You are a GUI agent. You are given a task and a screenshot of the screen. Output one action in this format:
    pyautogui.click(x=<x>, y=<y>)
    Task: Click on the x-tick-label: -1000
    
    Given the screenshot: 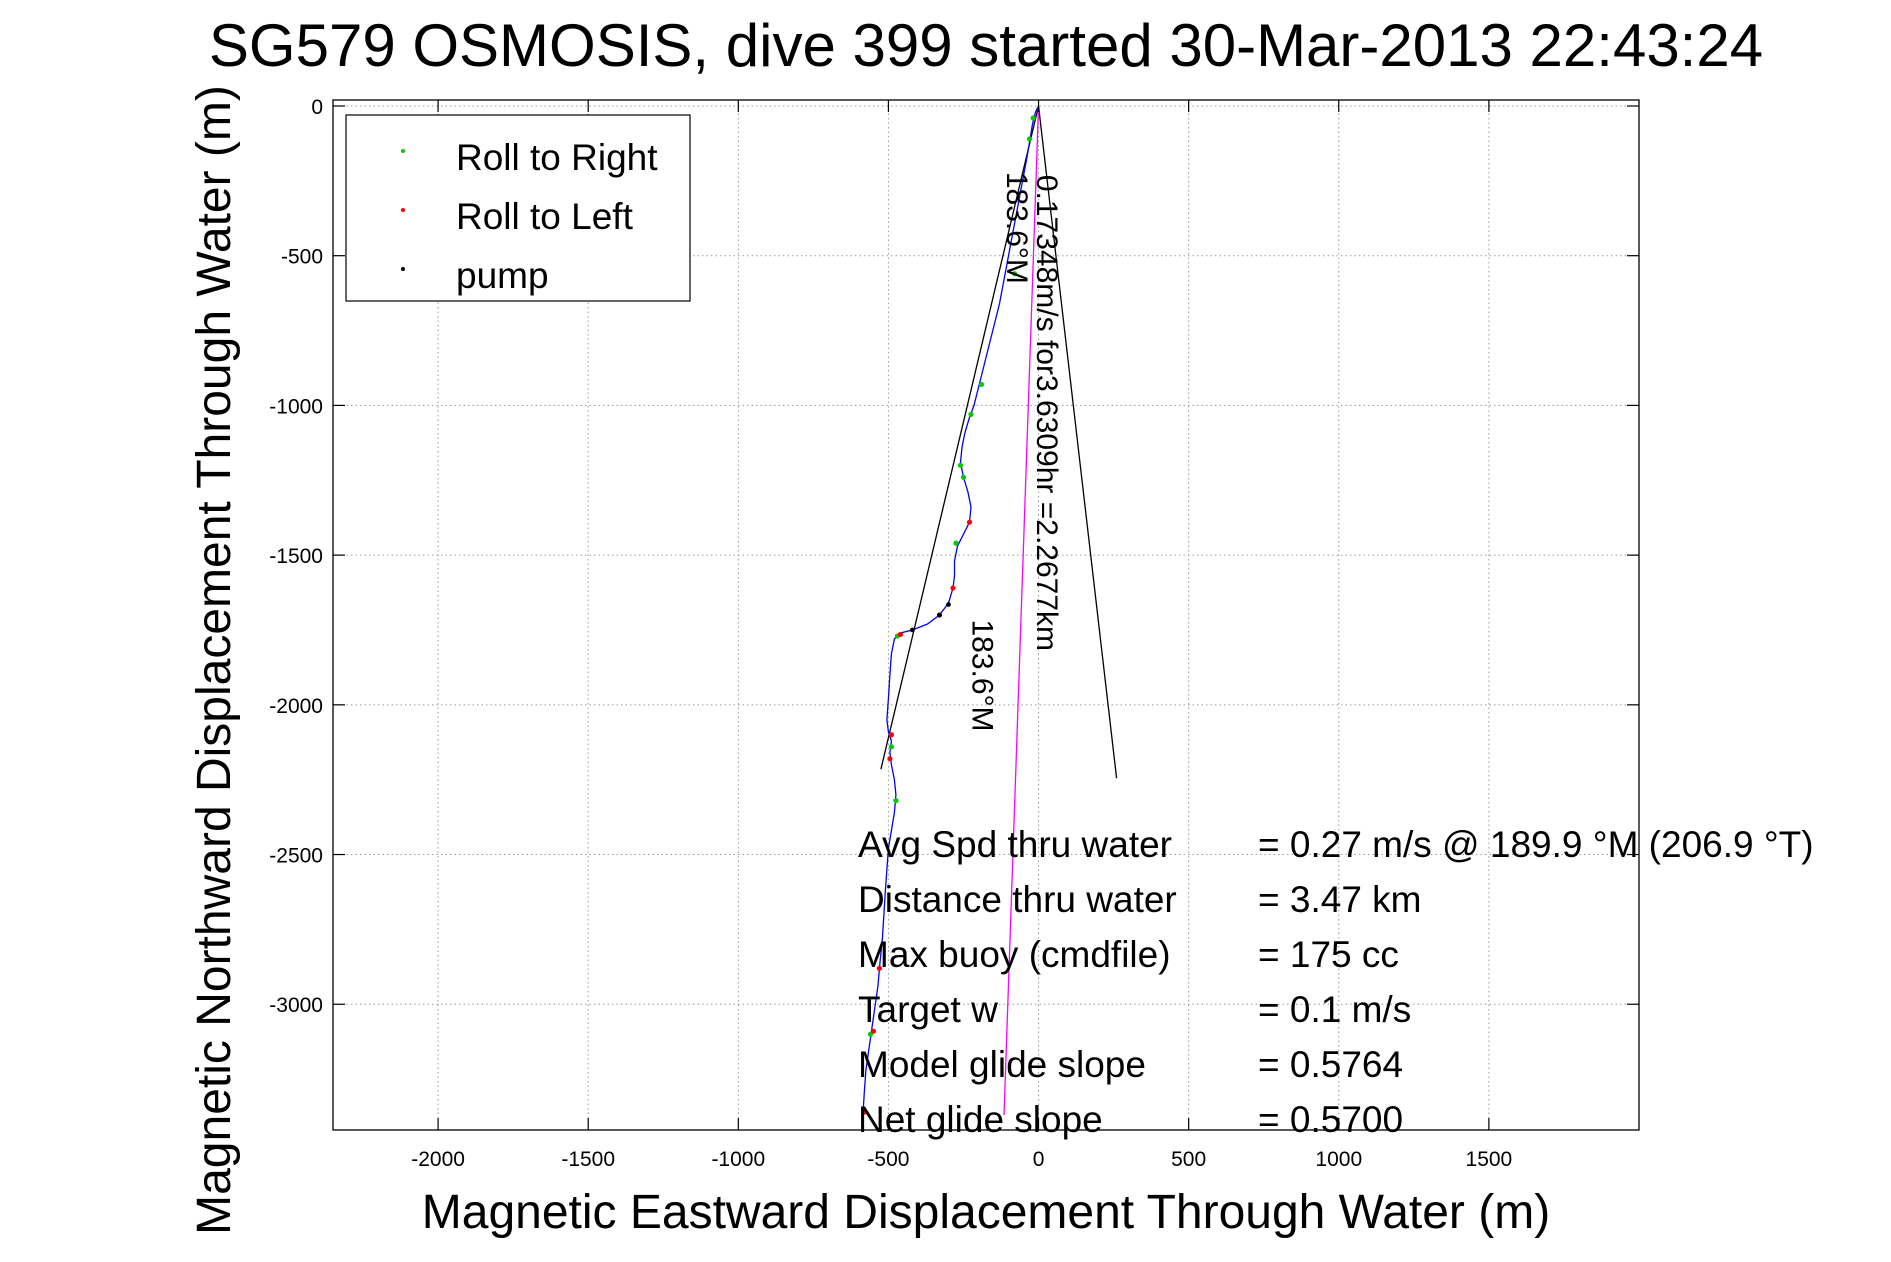 What is the action you would take?
    pyautogui.click(x=738, y=1159)
    